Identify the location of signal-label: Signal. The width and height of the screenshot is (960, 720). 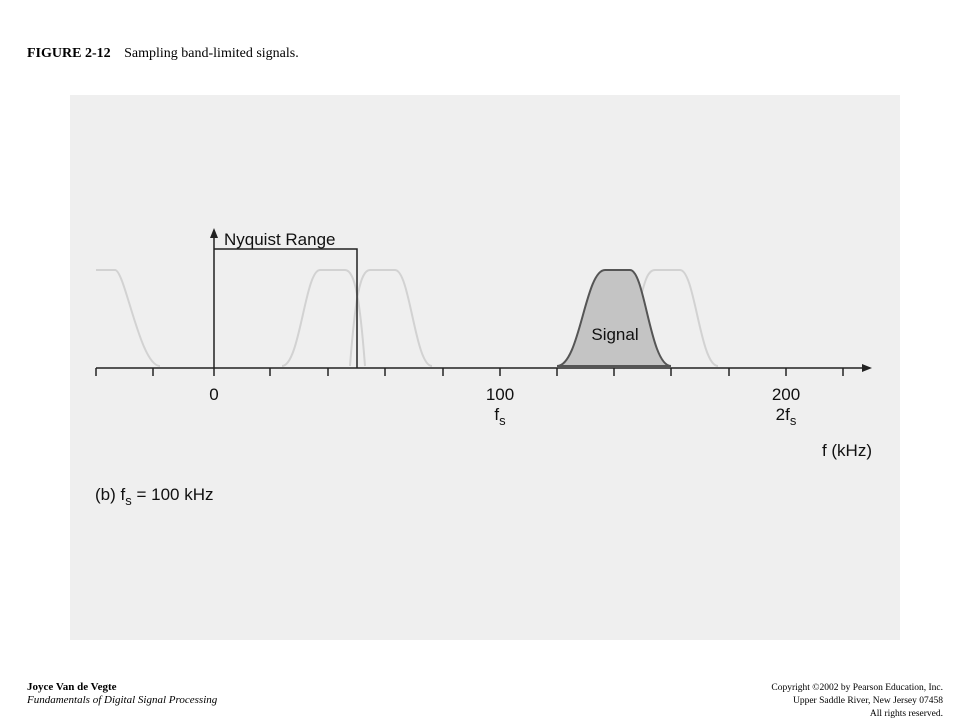
(614, 334).